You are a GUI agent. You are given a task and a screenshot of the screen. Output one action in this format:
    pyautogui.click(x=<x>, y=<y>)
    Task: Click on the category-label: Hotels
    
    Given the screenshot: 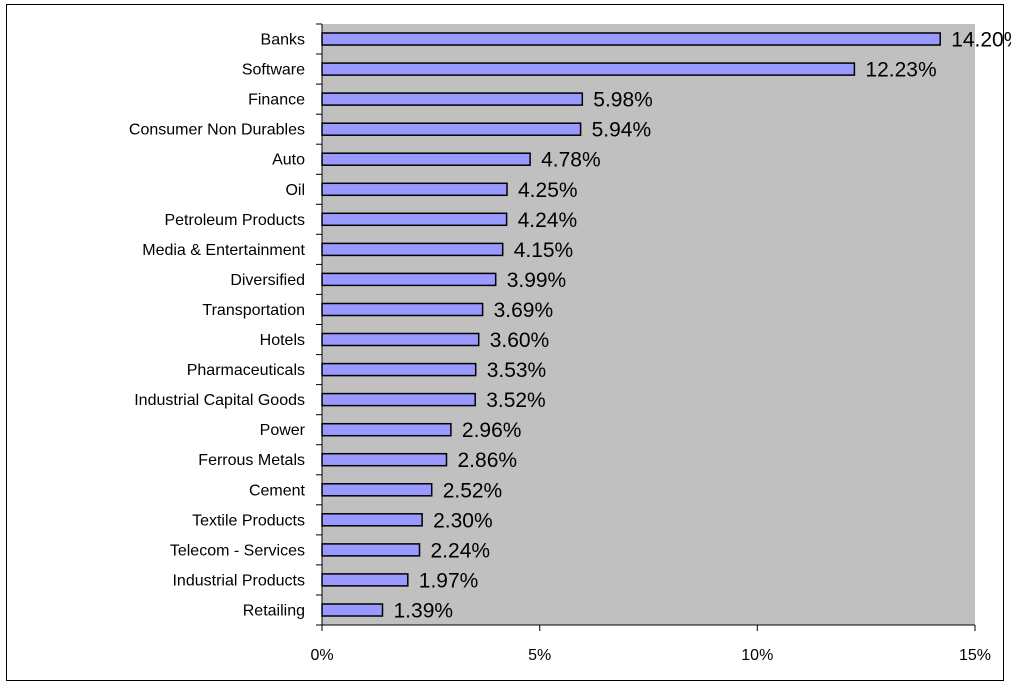 What is the action you would take?
    pyautogui.click(x=282, y=340)
    